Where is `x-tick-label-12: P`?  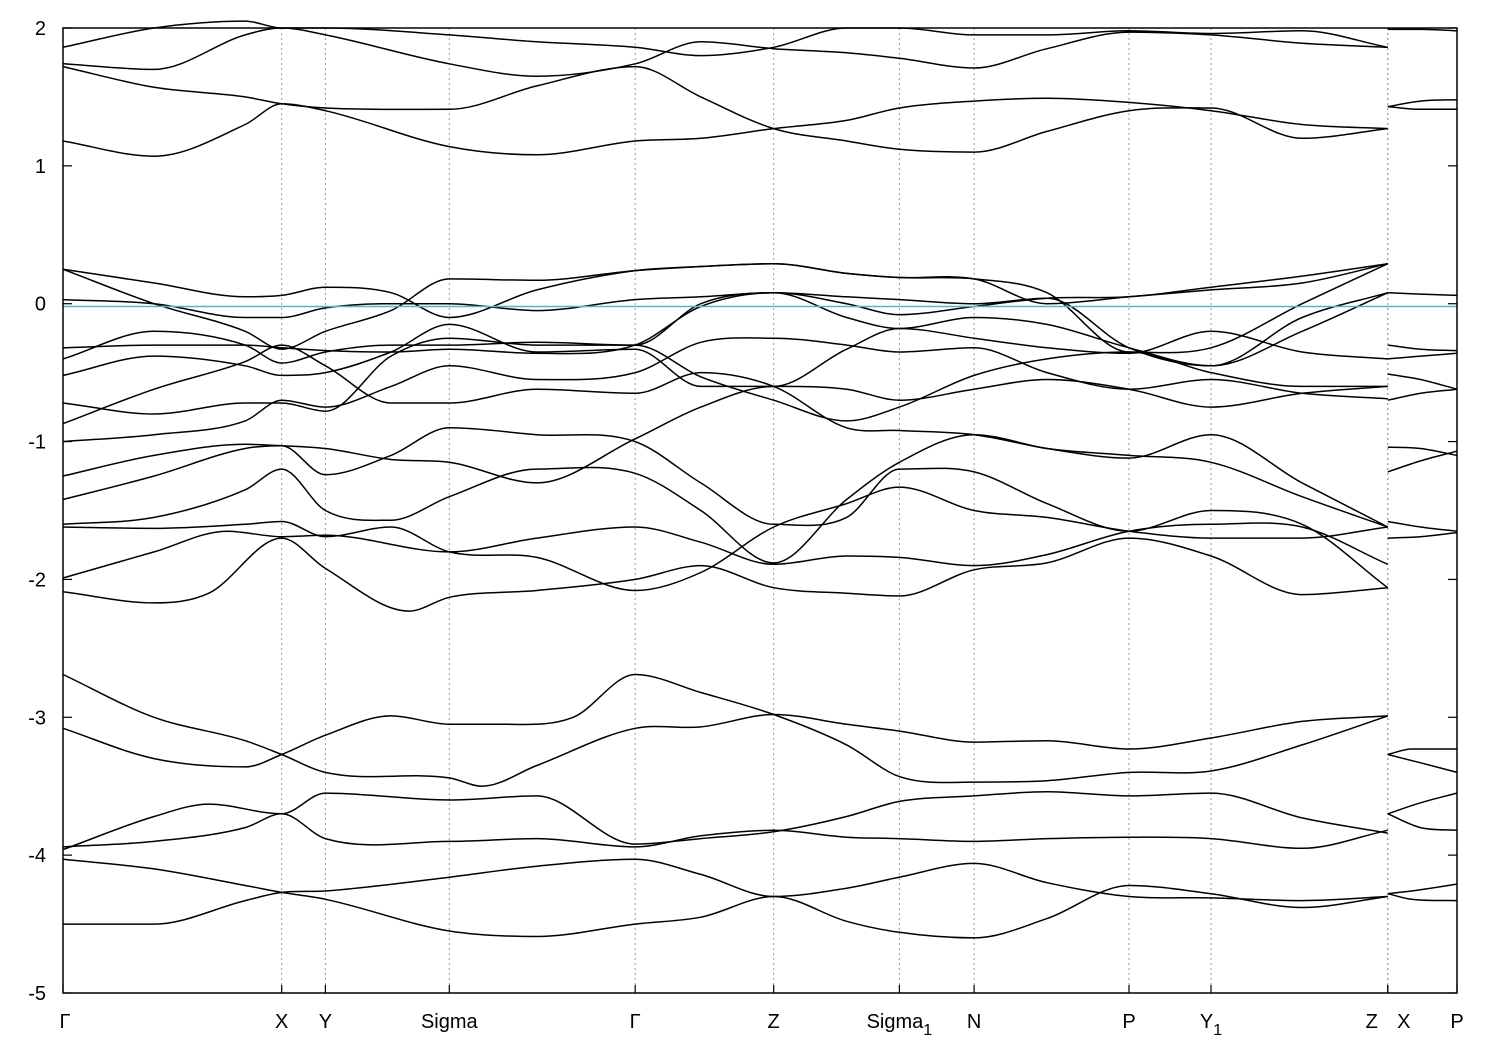
x-tick-label-12: P is located at coordinates (1456, 1022).